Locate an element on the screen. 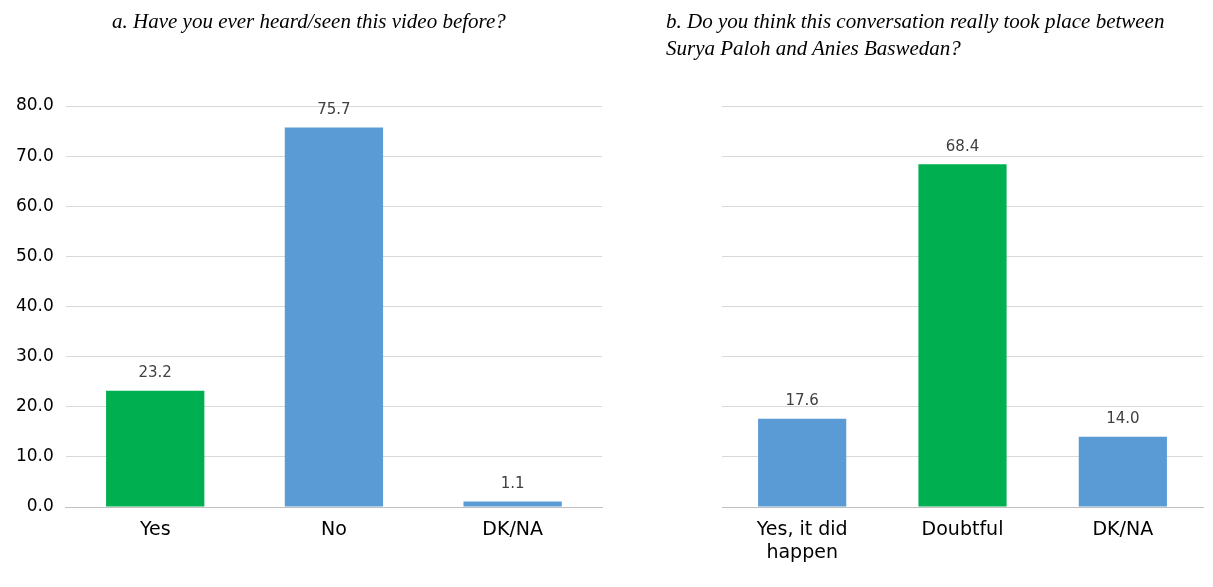 The image size is (1213, 587). data-label: 14.0 is located at coordinates (1123, 418).